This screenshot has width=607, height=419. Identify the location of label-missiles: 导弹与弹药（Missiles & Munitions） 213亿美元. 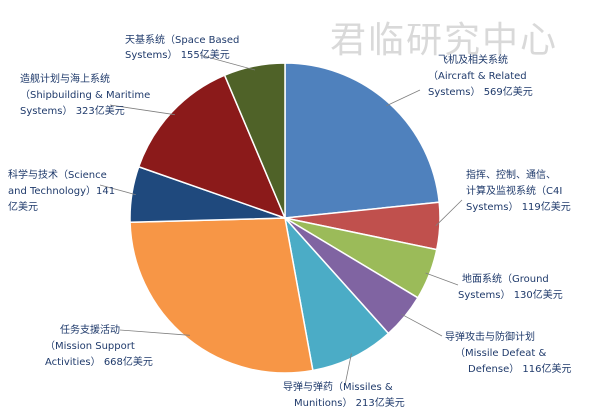
(344, 394).